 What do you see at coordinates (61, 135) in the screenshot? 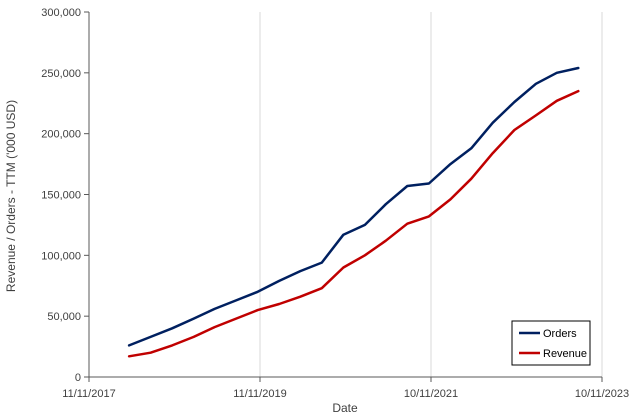
I see `y-tick-label: 200,000` at bounding box center [61, 135].